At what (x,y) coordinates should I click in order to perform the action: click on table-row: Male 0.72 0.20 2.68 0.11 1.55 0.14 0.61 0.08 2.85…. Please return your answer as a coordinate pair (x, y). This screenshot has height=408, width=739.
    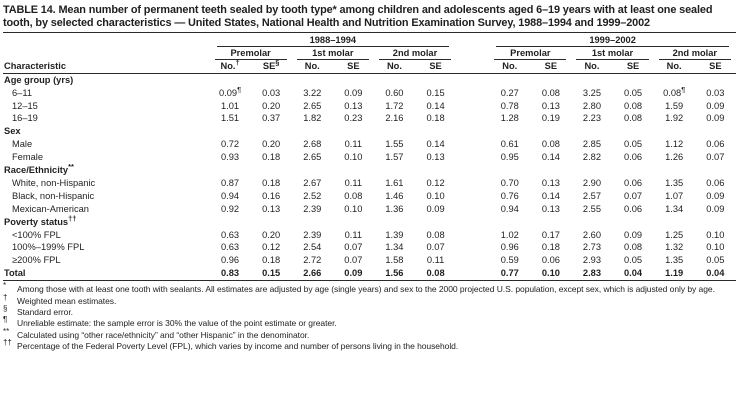
    Looking at the image, I should click on (369, 144).